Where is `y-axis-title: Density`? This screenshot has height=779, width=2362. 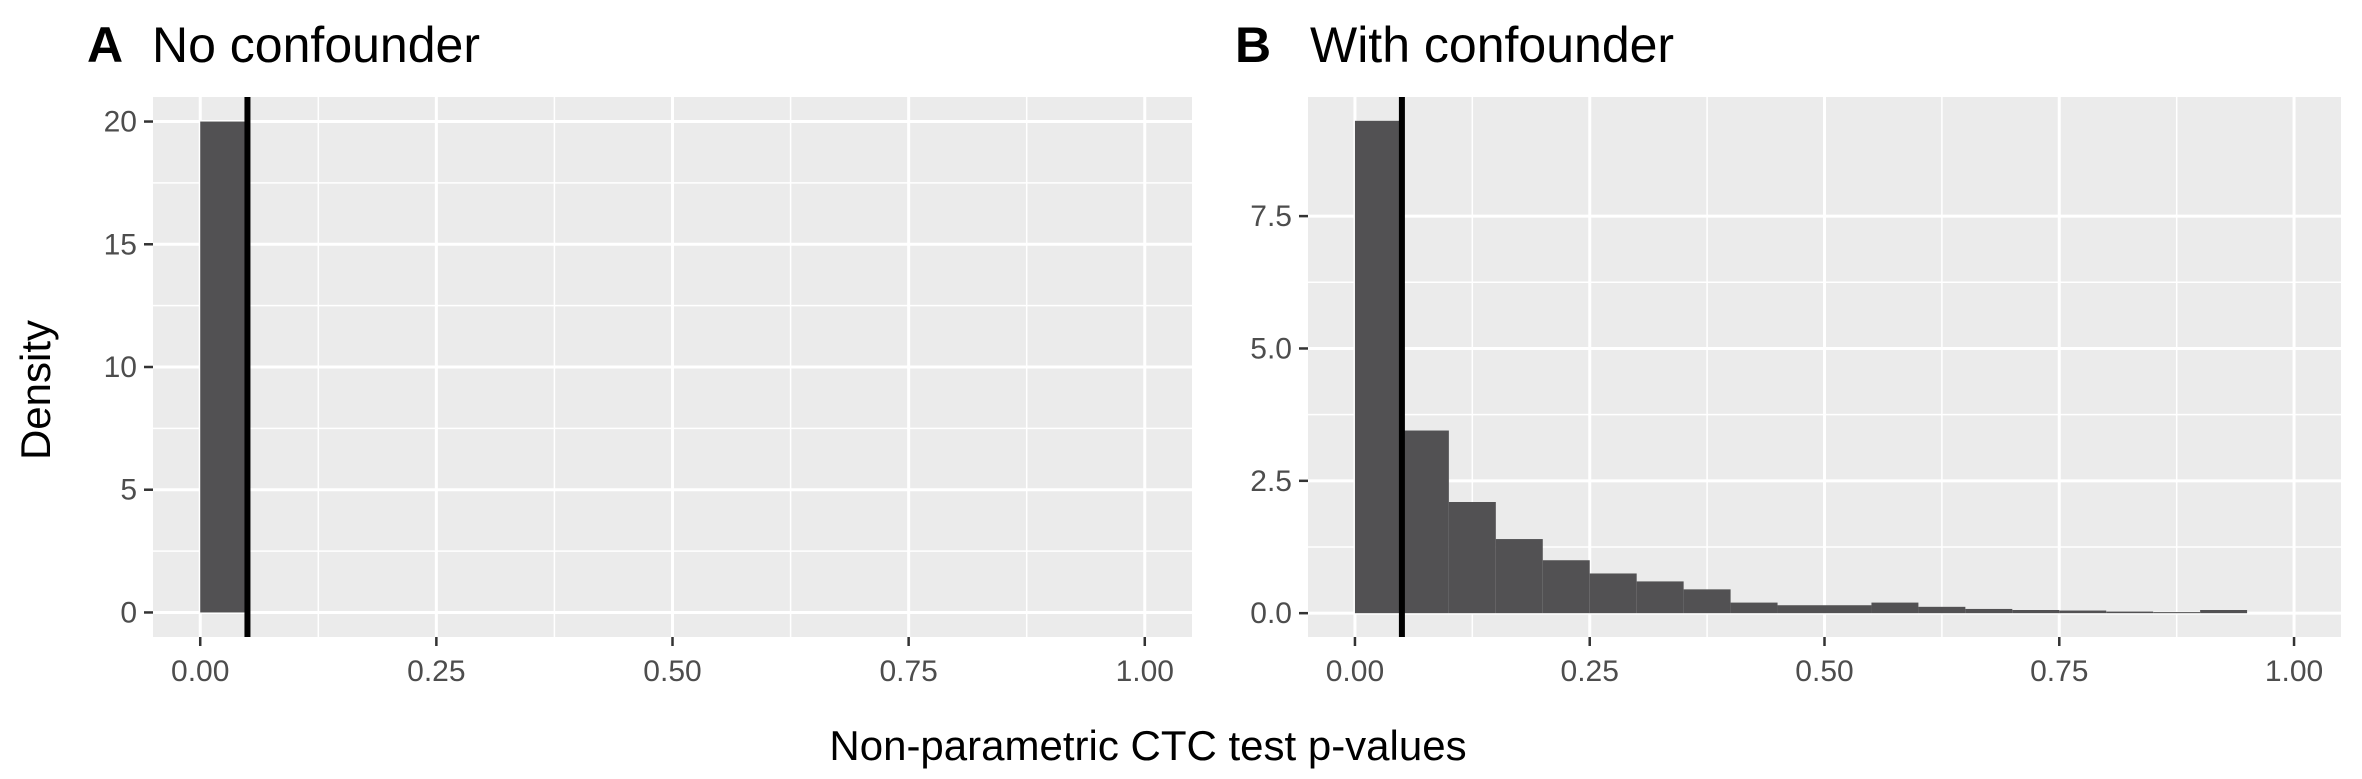
y-axis-title: Density is located at coordinates (35, 390).